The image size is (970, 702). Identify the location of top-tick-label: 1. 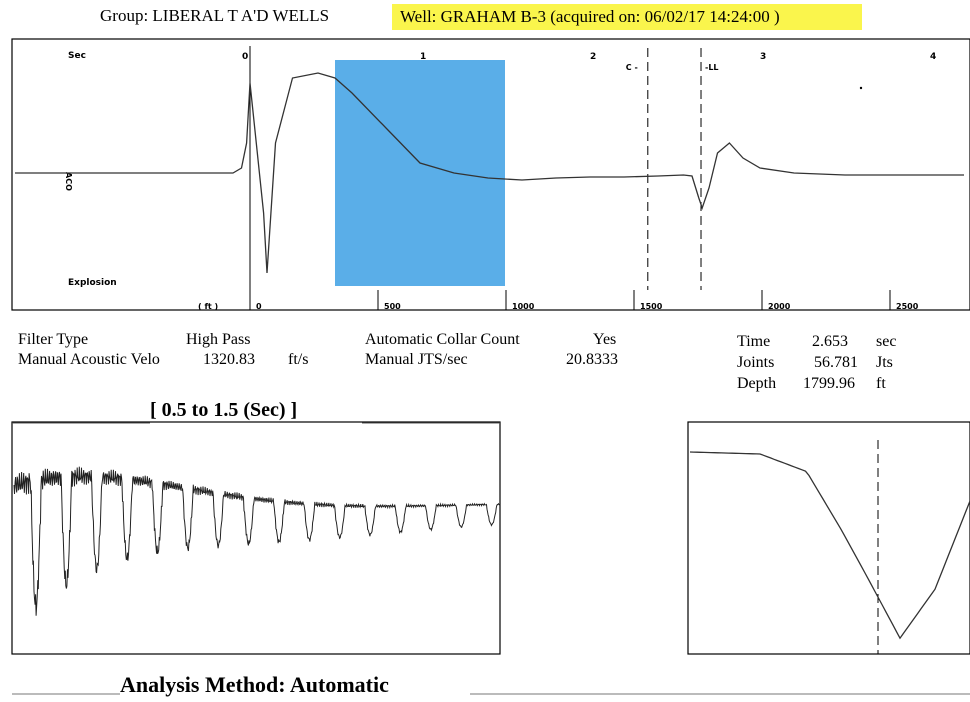
(423, 57).